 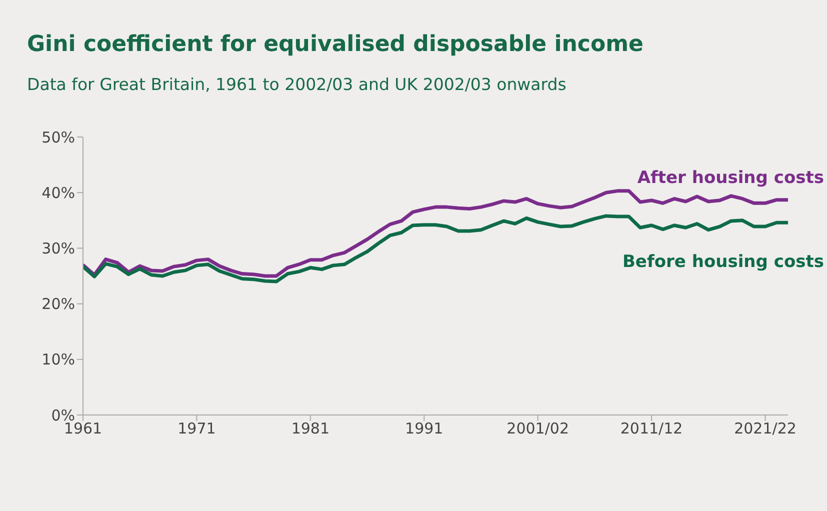 What do you see at coordinates (730, 178) in the screenshot?
I see `series-label: After housing costs` at bounding box center [730, 178].